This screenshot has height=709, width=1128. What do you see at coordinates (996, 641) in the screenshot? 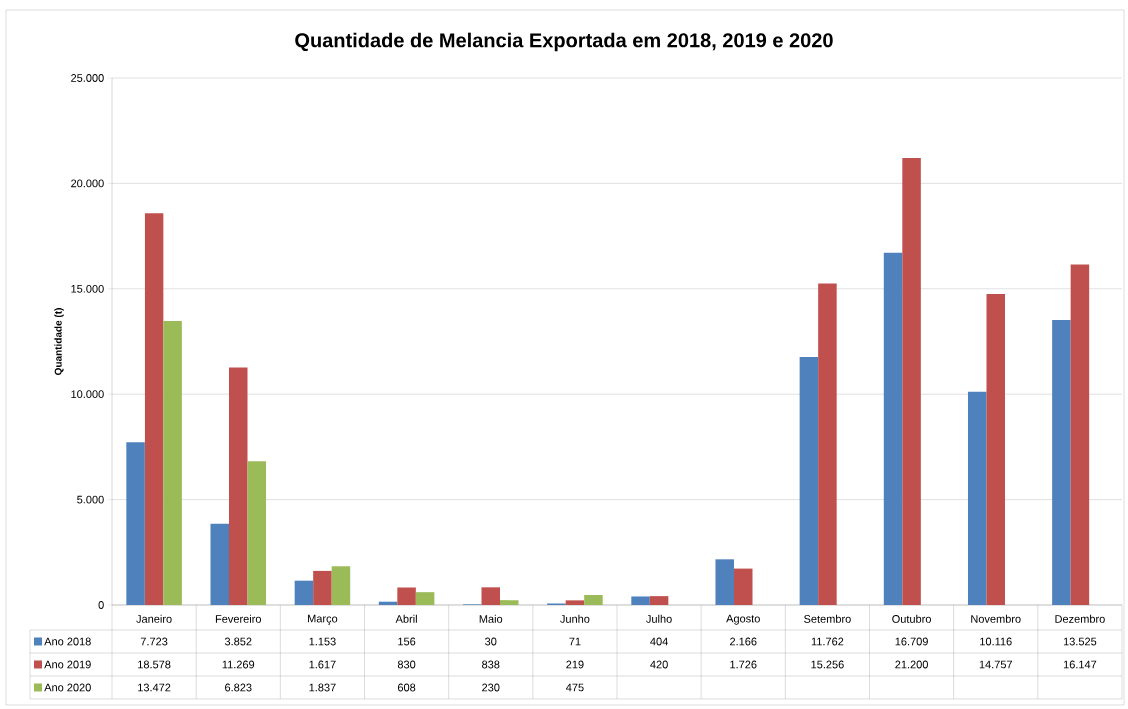
I see `data-label: 10.116` at bounding box center [996, 641].